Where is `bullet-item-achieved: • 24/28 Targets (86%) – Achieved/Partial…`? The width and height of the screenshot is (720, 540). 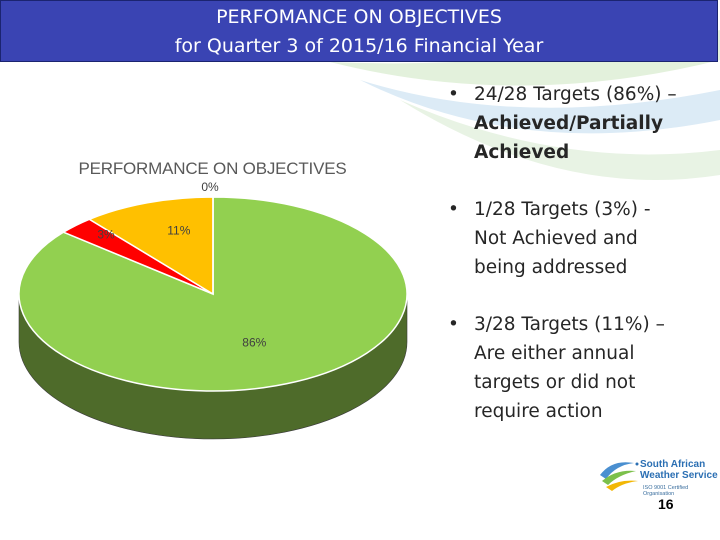
bullet-item-achieved: • 24/28 Targets (86%) – Achieved/Partial… is located at coordinates (579, 123).